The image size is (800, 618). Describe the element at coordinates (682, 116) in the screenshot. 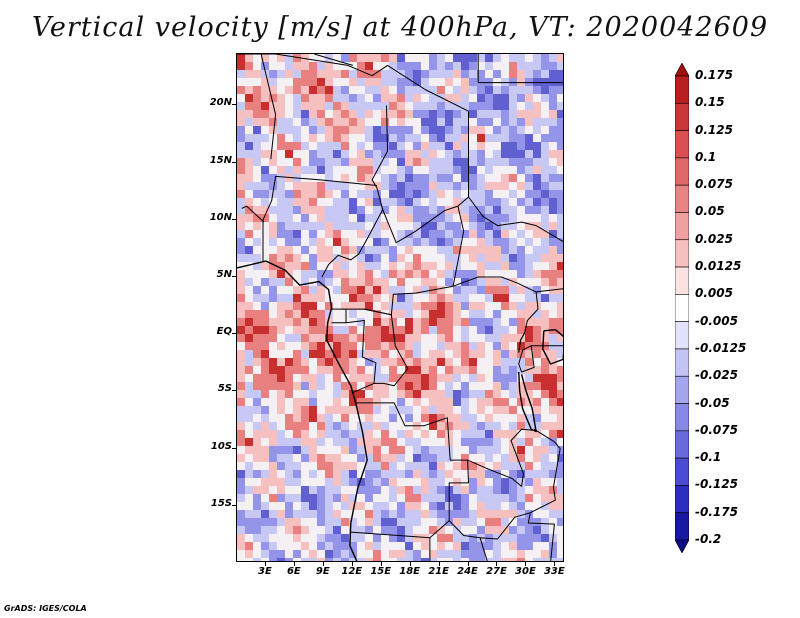

I see `colorbar-segment` at that location.